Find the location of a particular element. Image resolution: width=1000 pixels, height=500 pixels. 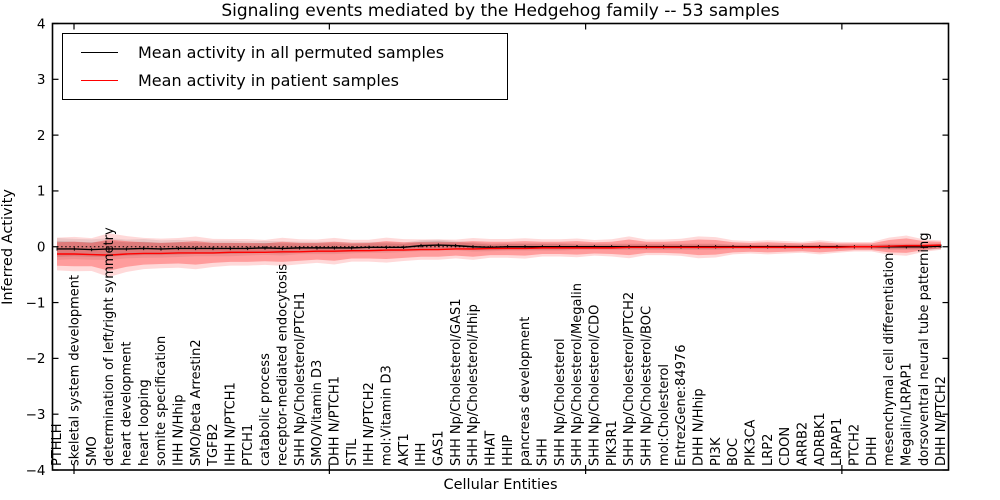

svg-text: PIK3R1 is located at coordinates (612, 443).